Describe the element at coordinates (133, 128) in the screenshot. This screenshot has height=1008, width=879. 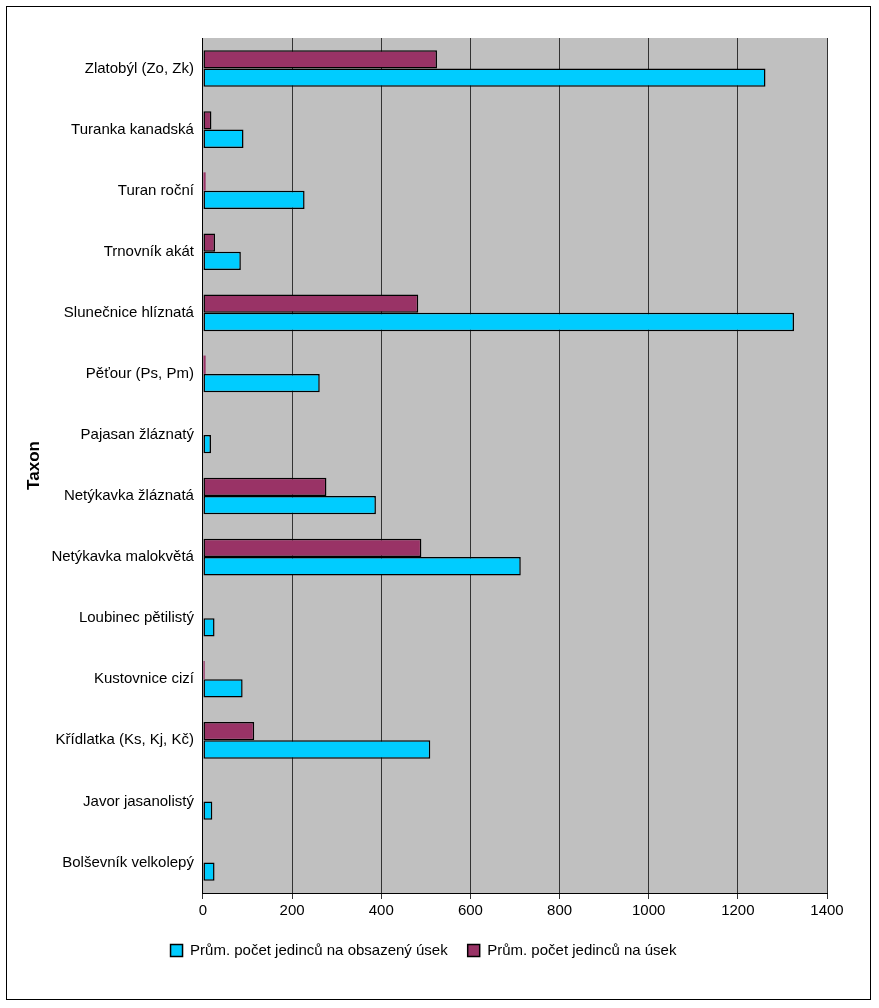
I see `y-tick-label: Turanka kanadská` at that location.